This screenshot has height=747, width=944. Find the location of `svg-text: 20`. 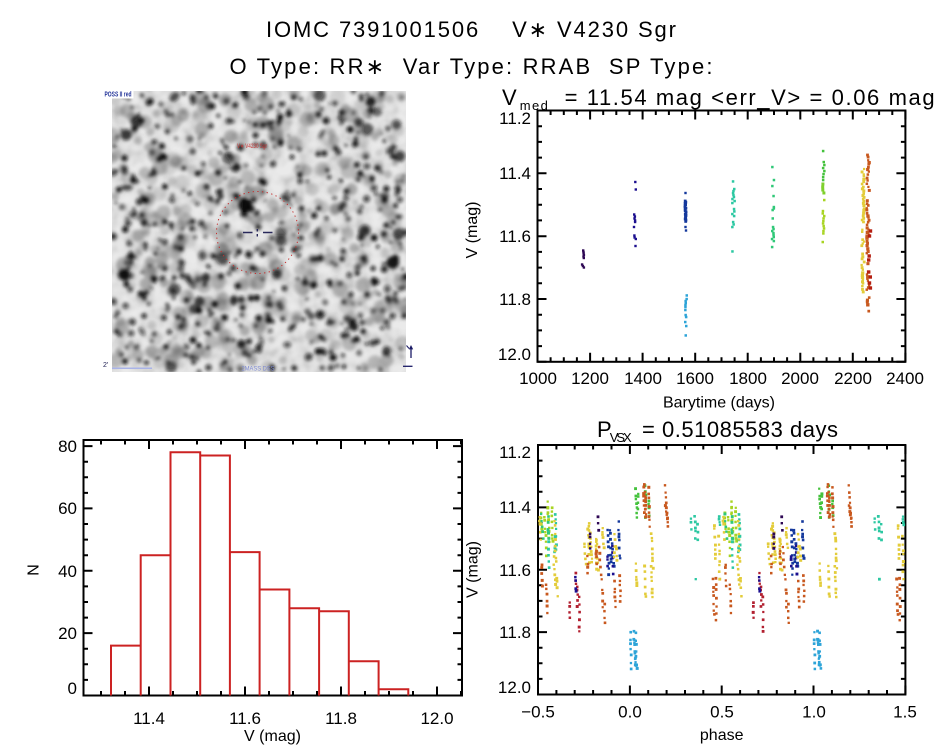

svg-text: 20 is located at coordinates (67, 633).